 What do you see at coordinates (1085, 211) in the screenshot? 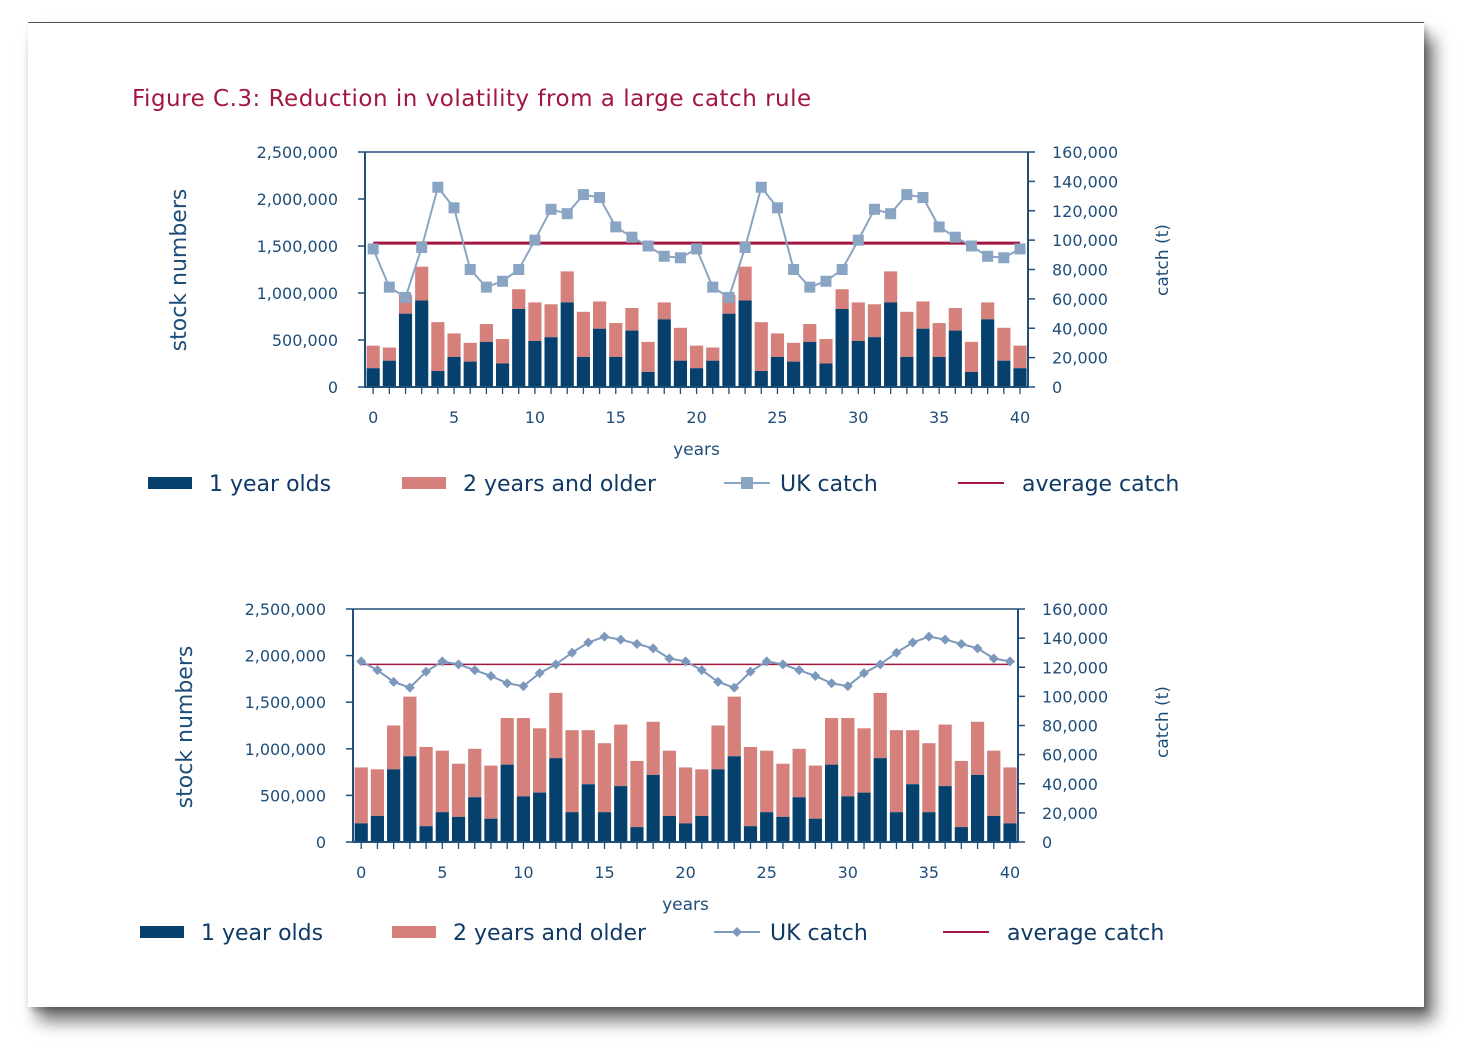
I see `right-tick-label-6: 120,000` at bounding box center [1085, 211].